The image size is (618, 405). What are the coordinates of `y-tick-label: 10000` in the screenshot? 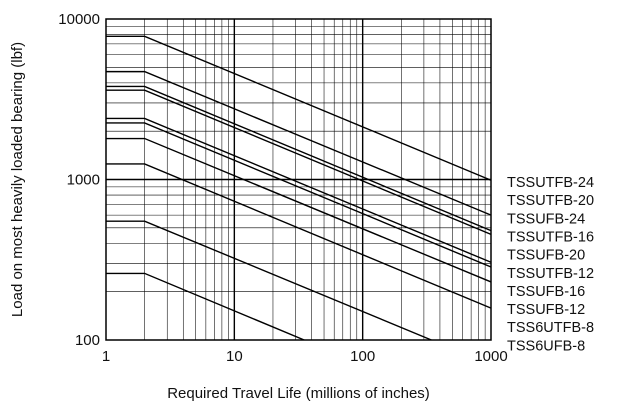 It's located at (79, 19).